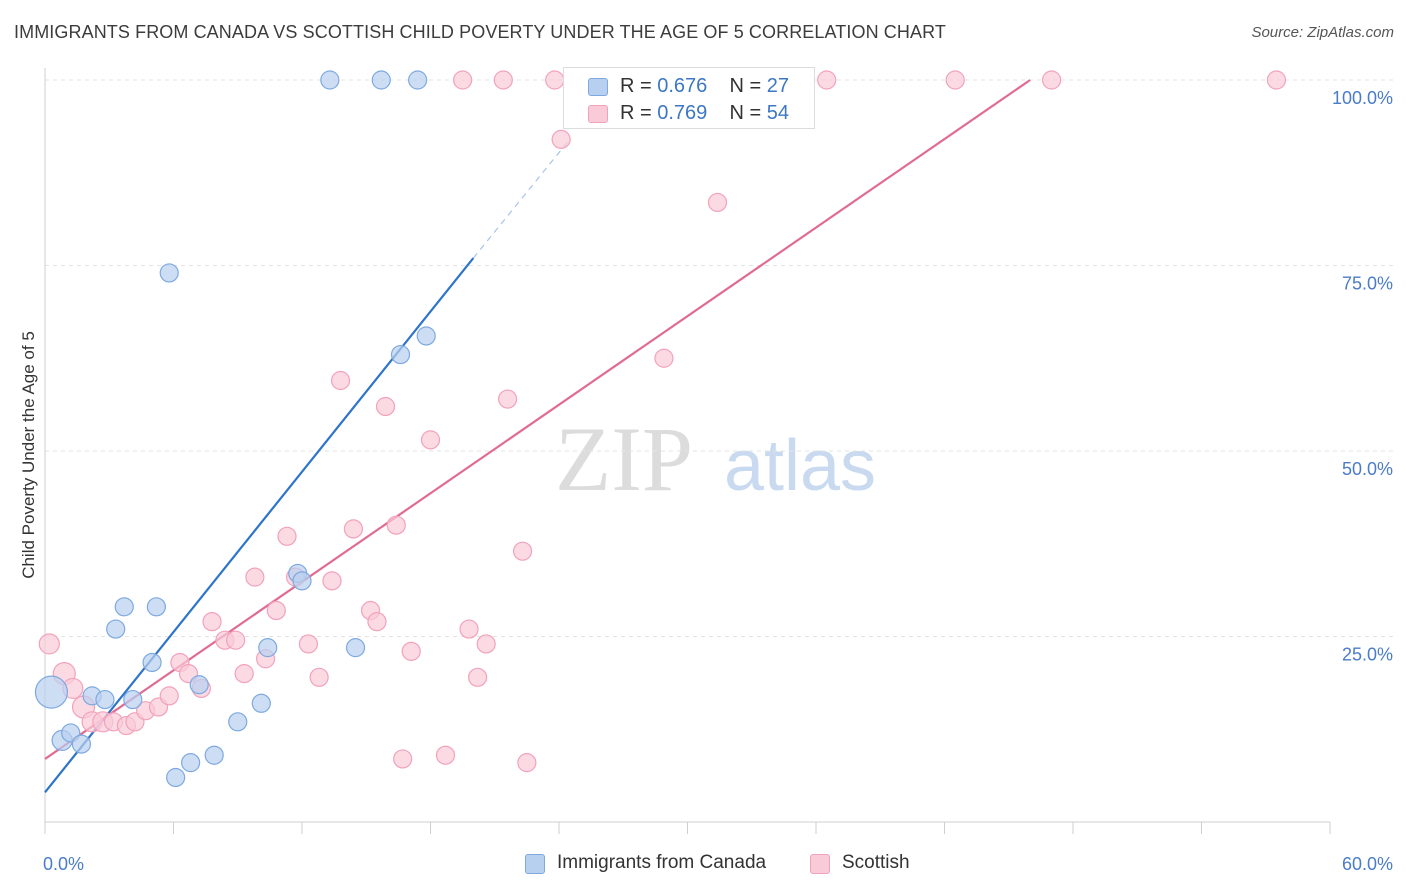 The width and height of the screenshot is (1406, 892). I want to click on y-tick-label: 25.0%, so click(1367, 655).